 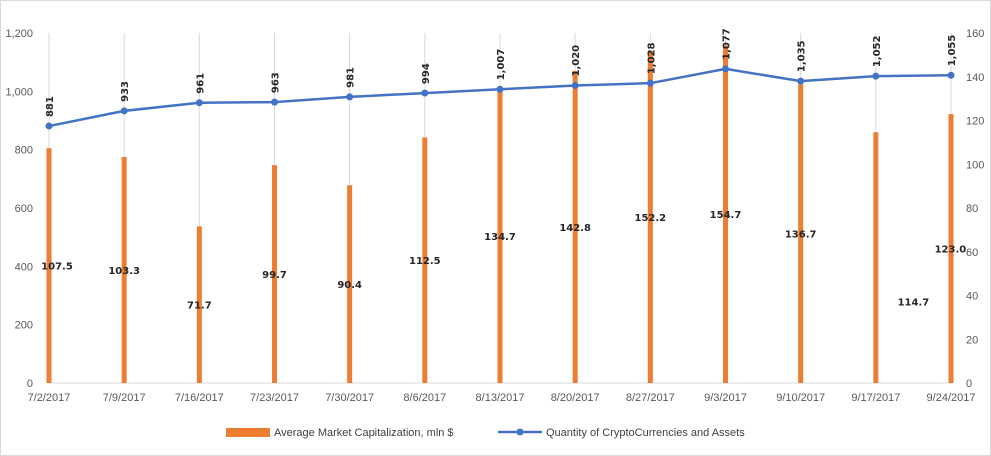 I want to click on x-axis-tick-label: 8/20/2017, so click(x=575, y=398).